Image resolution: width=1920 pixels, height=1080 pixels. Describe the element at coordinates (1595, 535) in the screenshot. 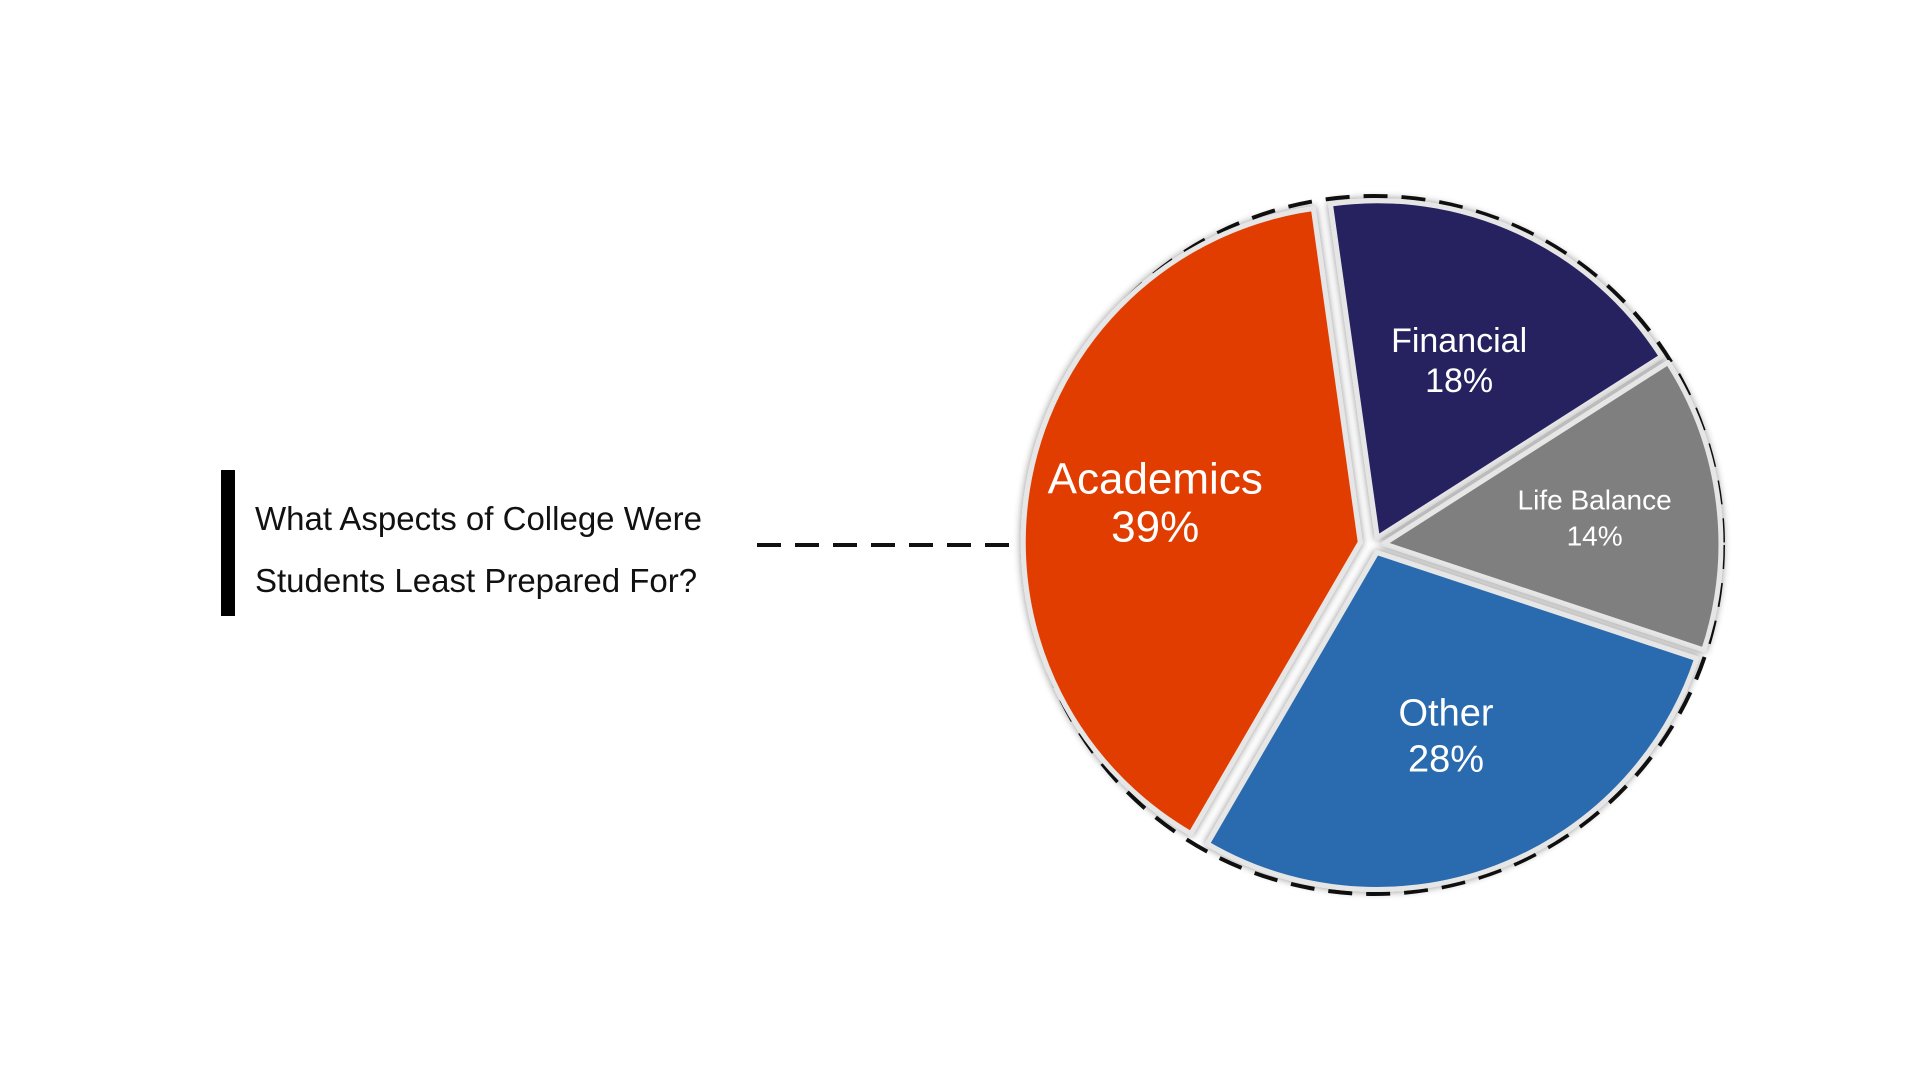

I see `slice-value-life-balance: 14%` at that location.